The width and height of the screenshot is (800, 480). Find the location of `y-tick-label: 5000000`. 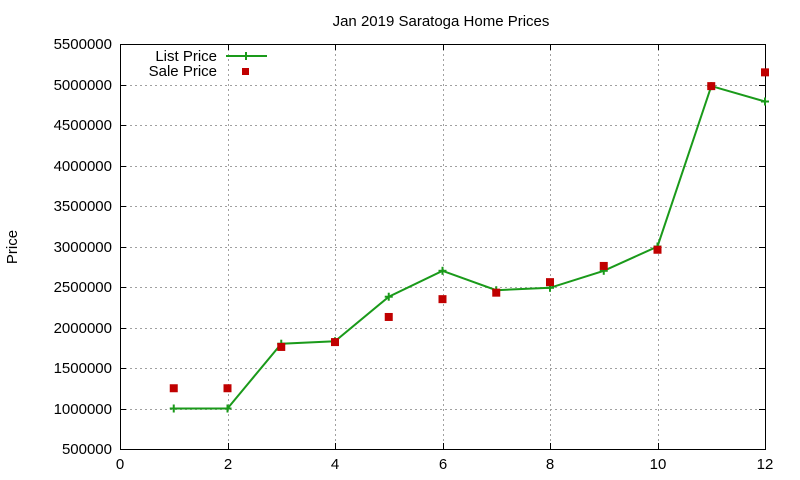

y-tick-label: 5000000 is located at coordinates (83, 85).